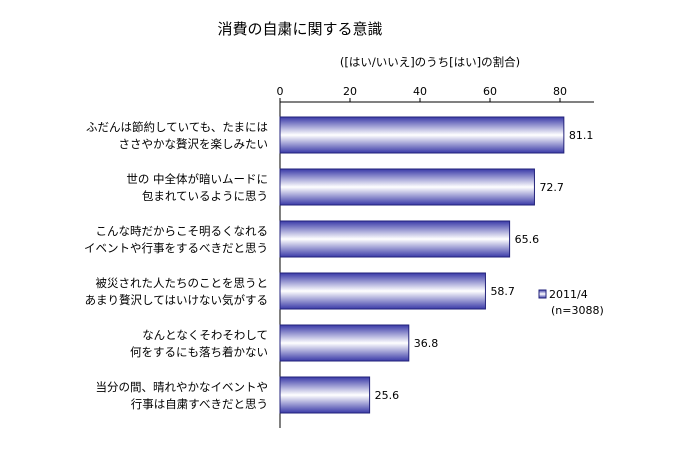  I want to click on legend: 2011/4 (n=3088), so click(571, 302).